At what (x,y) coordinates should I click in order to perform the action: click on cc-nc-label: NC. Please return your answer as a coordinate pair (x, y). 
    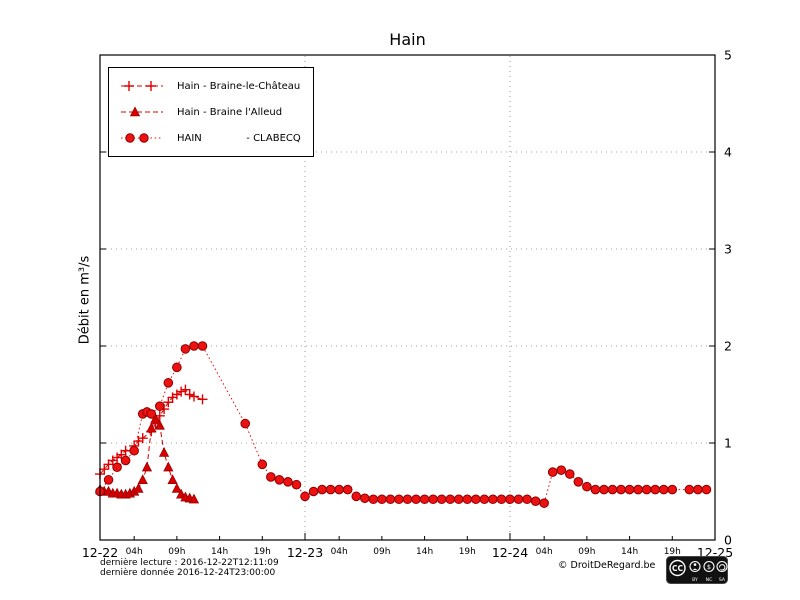
    Looking at the image, I should click on (709, 580).